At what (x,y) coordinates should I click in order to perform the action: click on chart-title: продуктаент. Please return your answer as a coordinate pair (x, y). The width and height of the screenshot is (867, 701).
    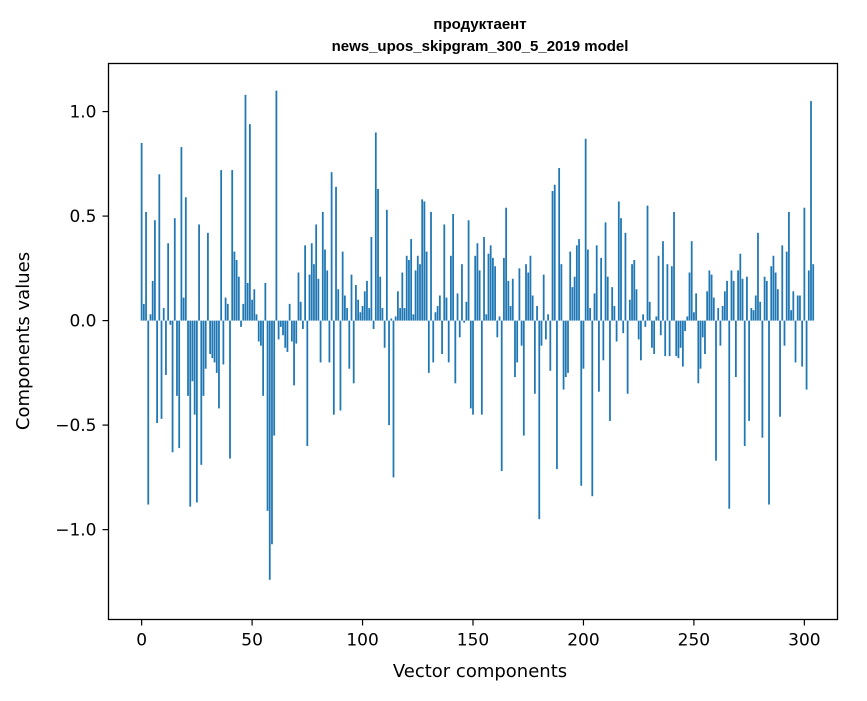
    Looking at the image, I should click on (479, 24).